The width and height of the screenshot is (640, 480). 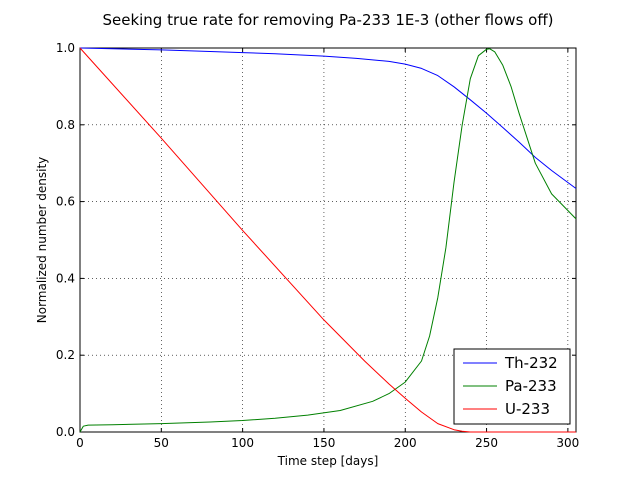 I want to click on y-axis-label: Normalized number density, so click(x=42, y=240).